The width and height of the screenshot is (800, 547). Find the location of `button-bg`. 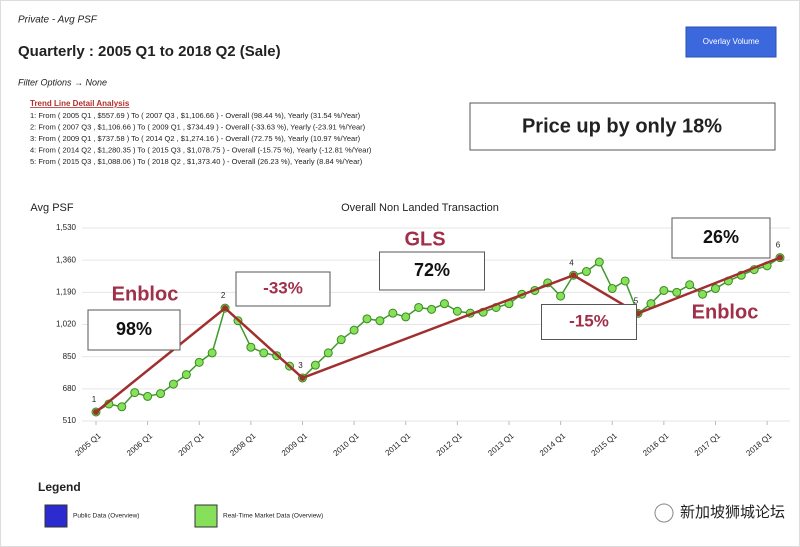

button-bg is located at coordinates (731, 42).